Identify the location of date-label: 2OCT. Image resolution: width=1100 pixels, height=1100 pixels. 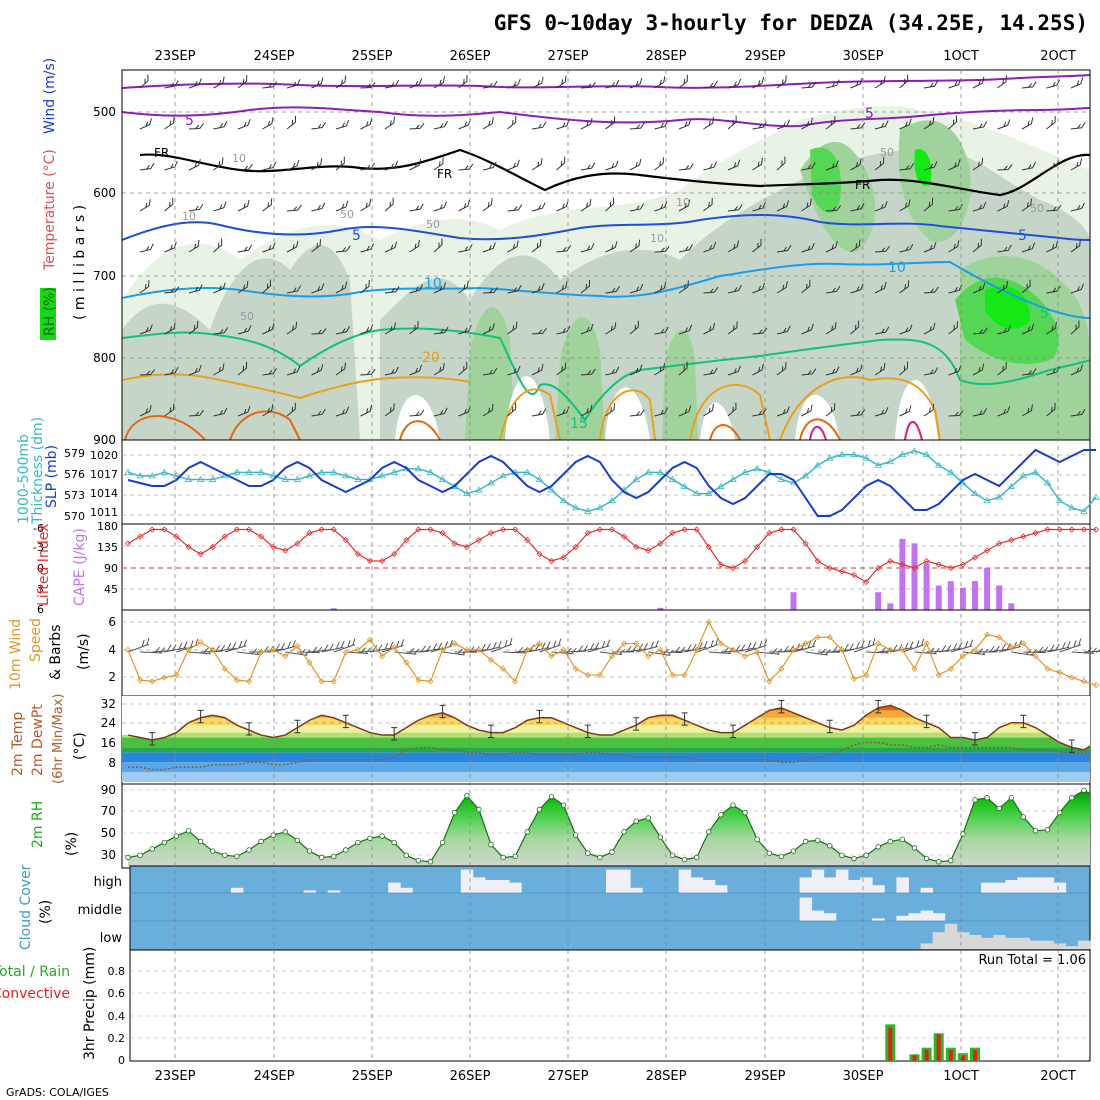
(1058, 56).